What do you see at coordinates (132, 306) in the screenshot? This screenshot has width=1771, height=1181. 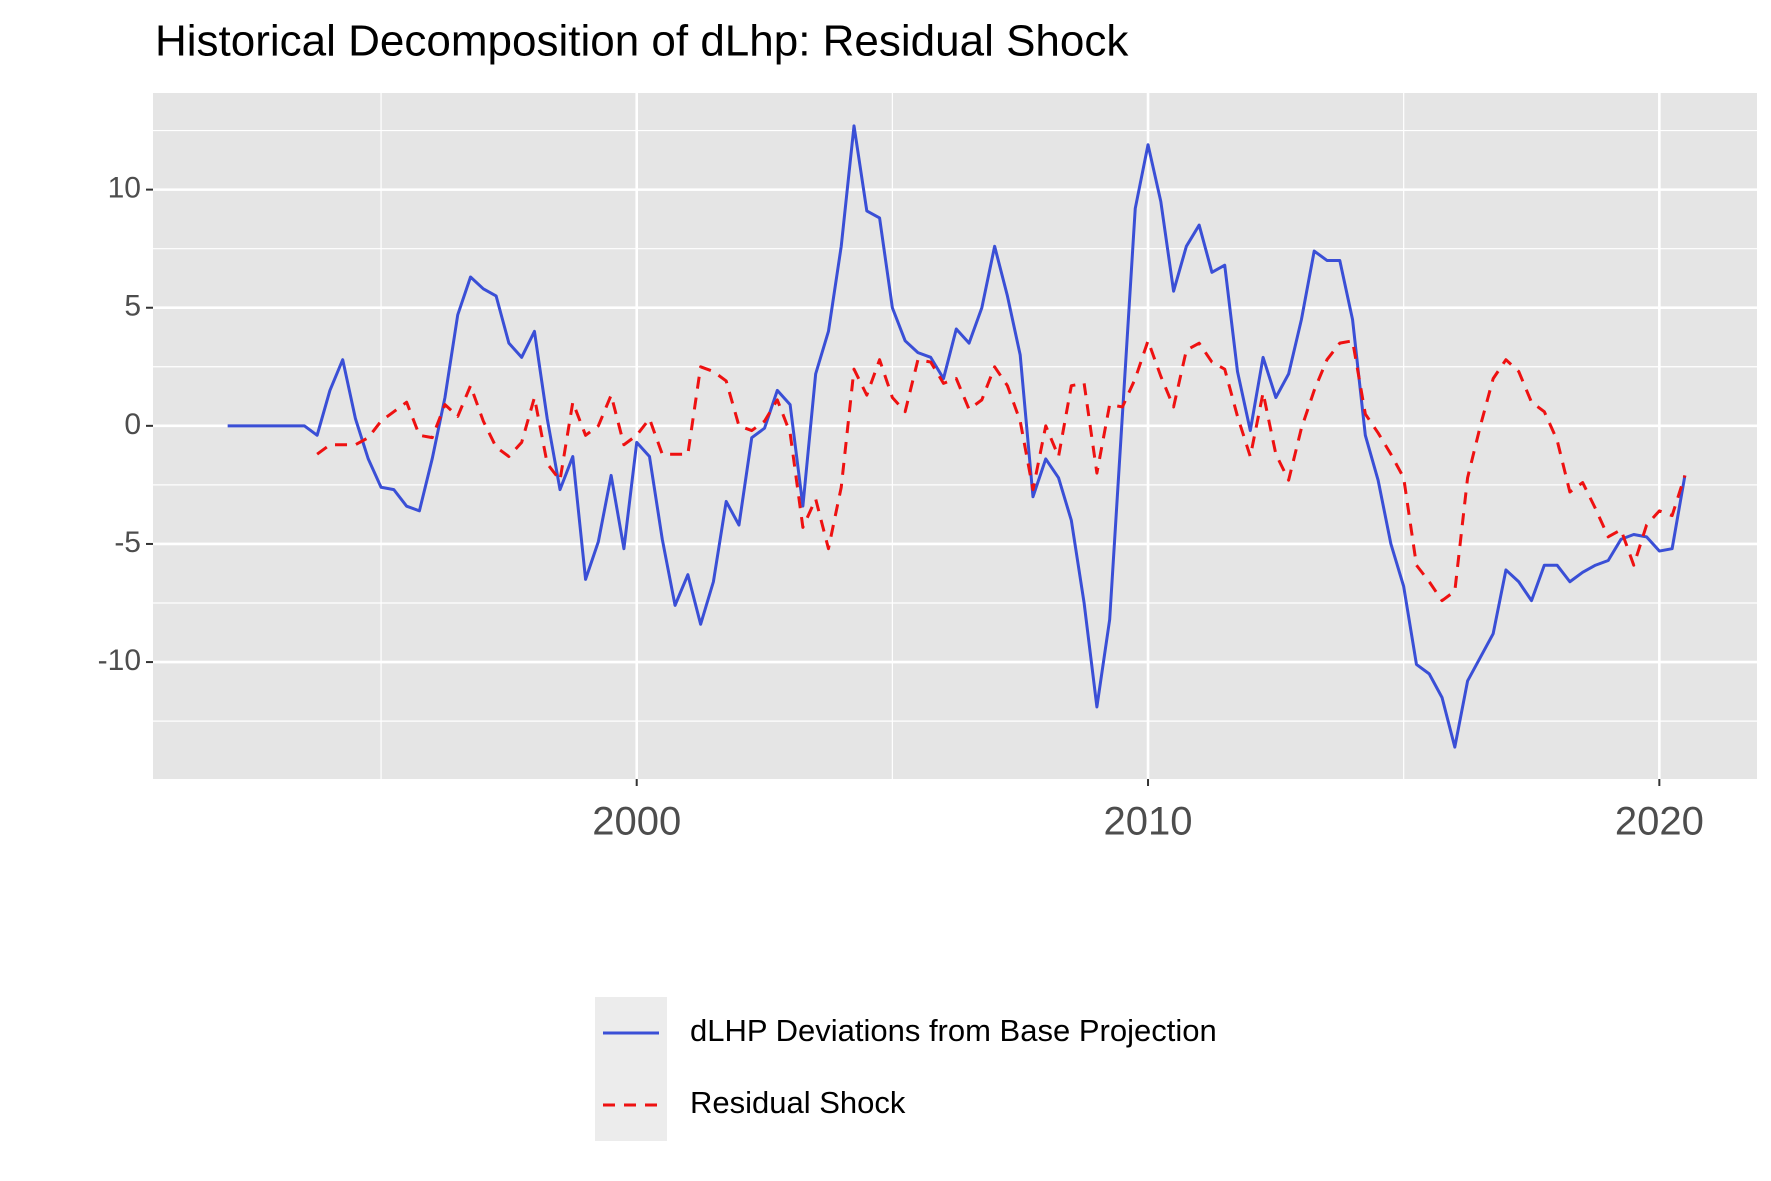 I see `y-tick-label: 5` at bounding box center [132, 306].